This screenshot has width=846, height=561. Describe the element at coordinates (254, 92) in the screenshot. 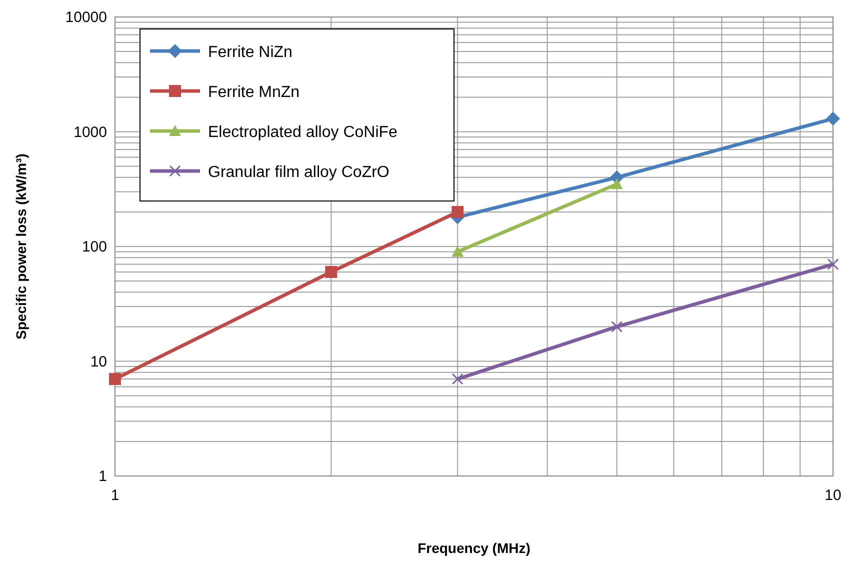

I see `legend-label: Ferrite MnZn` at that location.